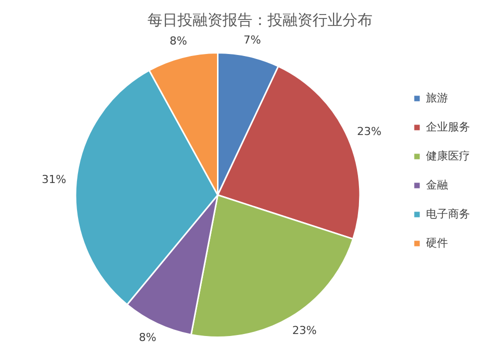 The width and height of the screenshot is (500, 346). What do you see at coordinates (448, 155) in the screenshot?
I see `legend-label: 健康医疗` at bounding box center [448, 155].